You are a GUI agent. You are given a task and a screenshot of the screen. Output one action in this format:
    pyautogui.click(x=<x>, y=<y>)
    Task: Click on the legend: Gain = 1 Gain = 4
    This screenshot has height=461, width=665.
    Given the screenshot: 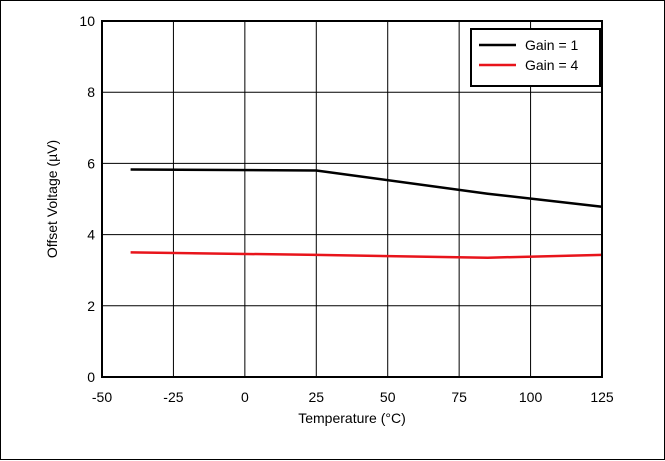 What is the action you would take?
    pyautogui.click(x=535, y=57)
    